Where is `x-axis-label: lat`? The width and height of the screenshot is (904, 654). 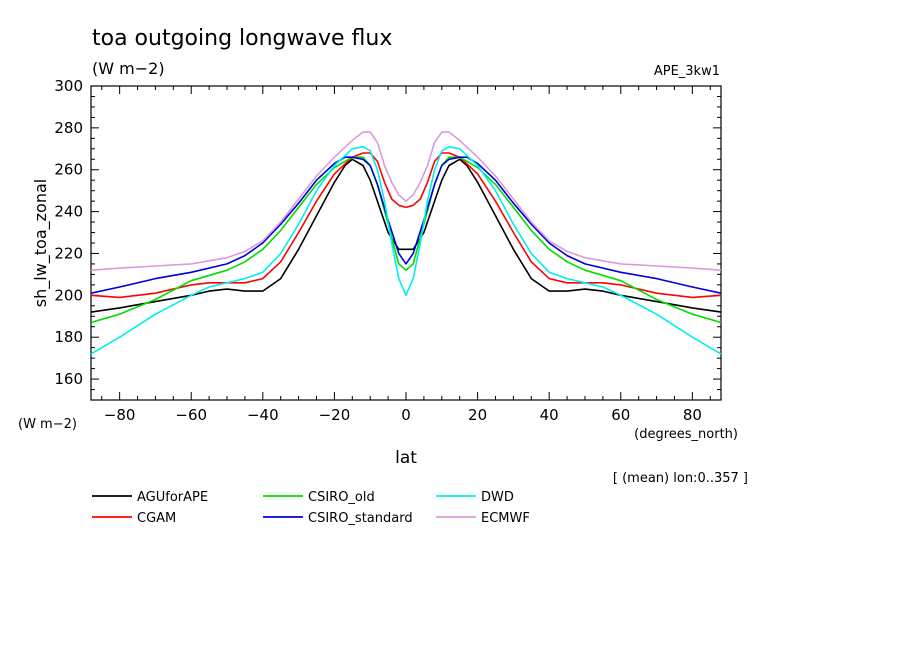
x-axis-label: lat is located at coordinates (406, 458).